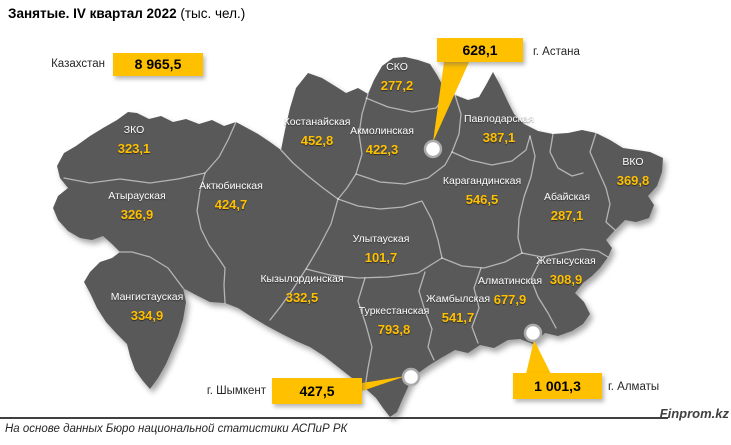  What do you see at coordinates (451, 102) in the screenshot?
I see `astana-callout-tail` at bounding box center [451, 102].